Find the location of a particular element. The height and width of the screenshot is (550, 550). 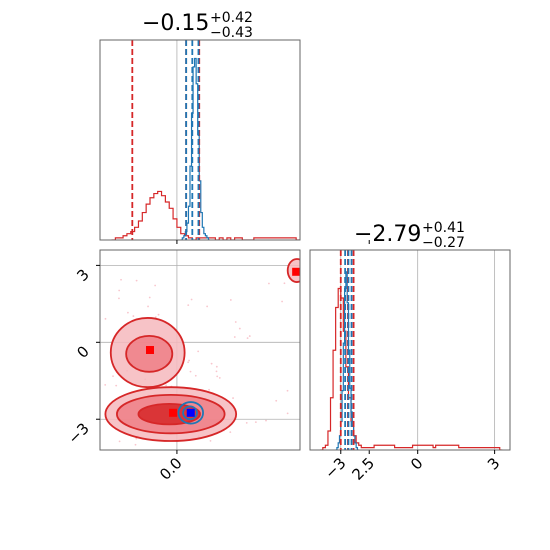

tick-label-joint-y-2: 3 is located at coordinates (82, 274).